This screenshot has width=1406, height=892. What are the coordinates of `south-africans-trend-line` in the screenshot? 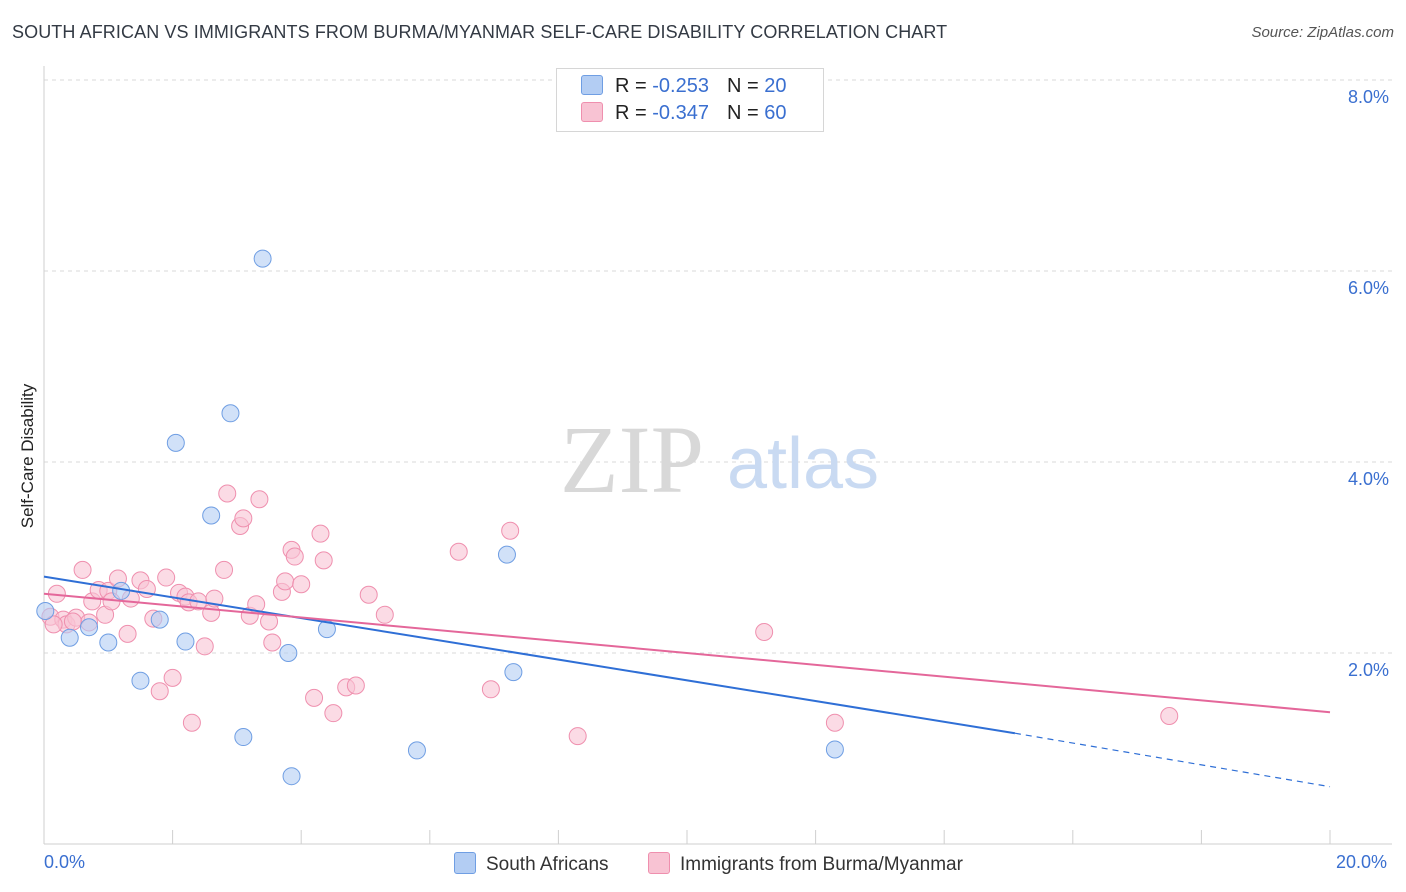 It's located at (529, 655).